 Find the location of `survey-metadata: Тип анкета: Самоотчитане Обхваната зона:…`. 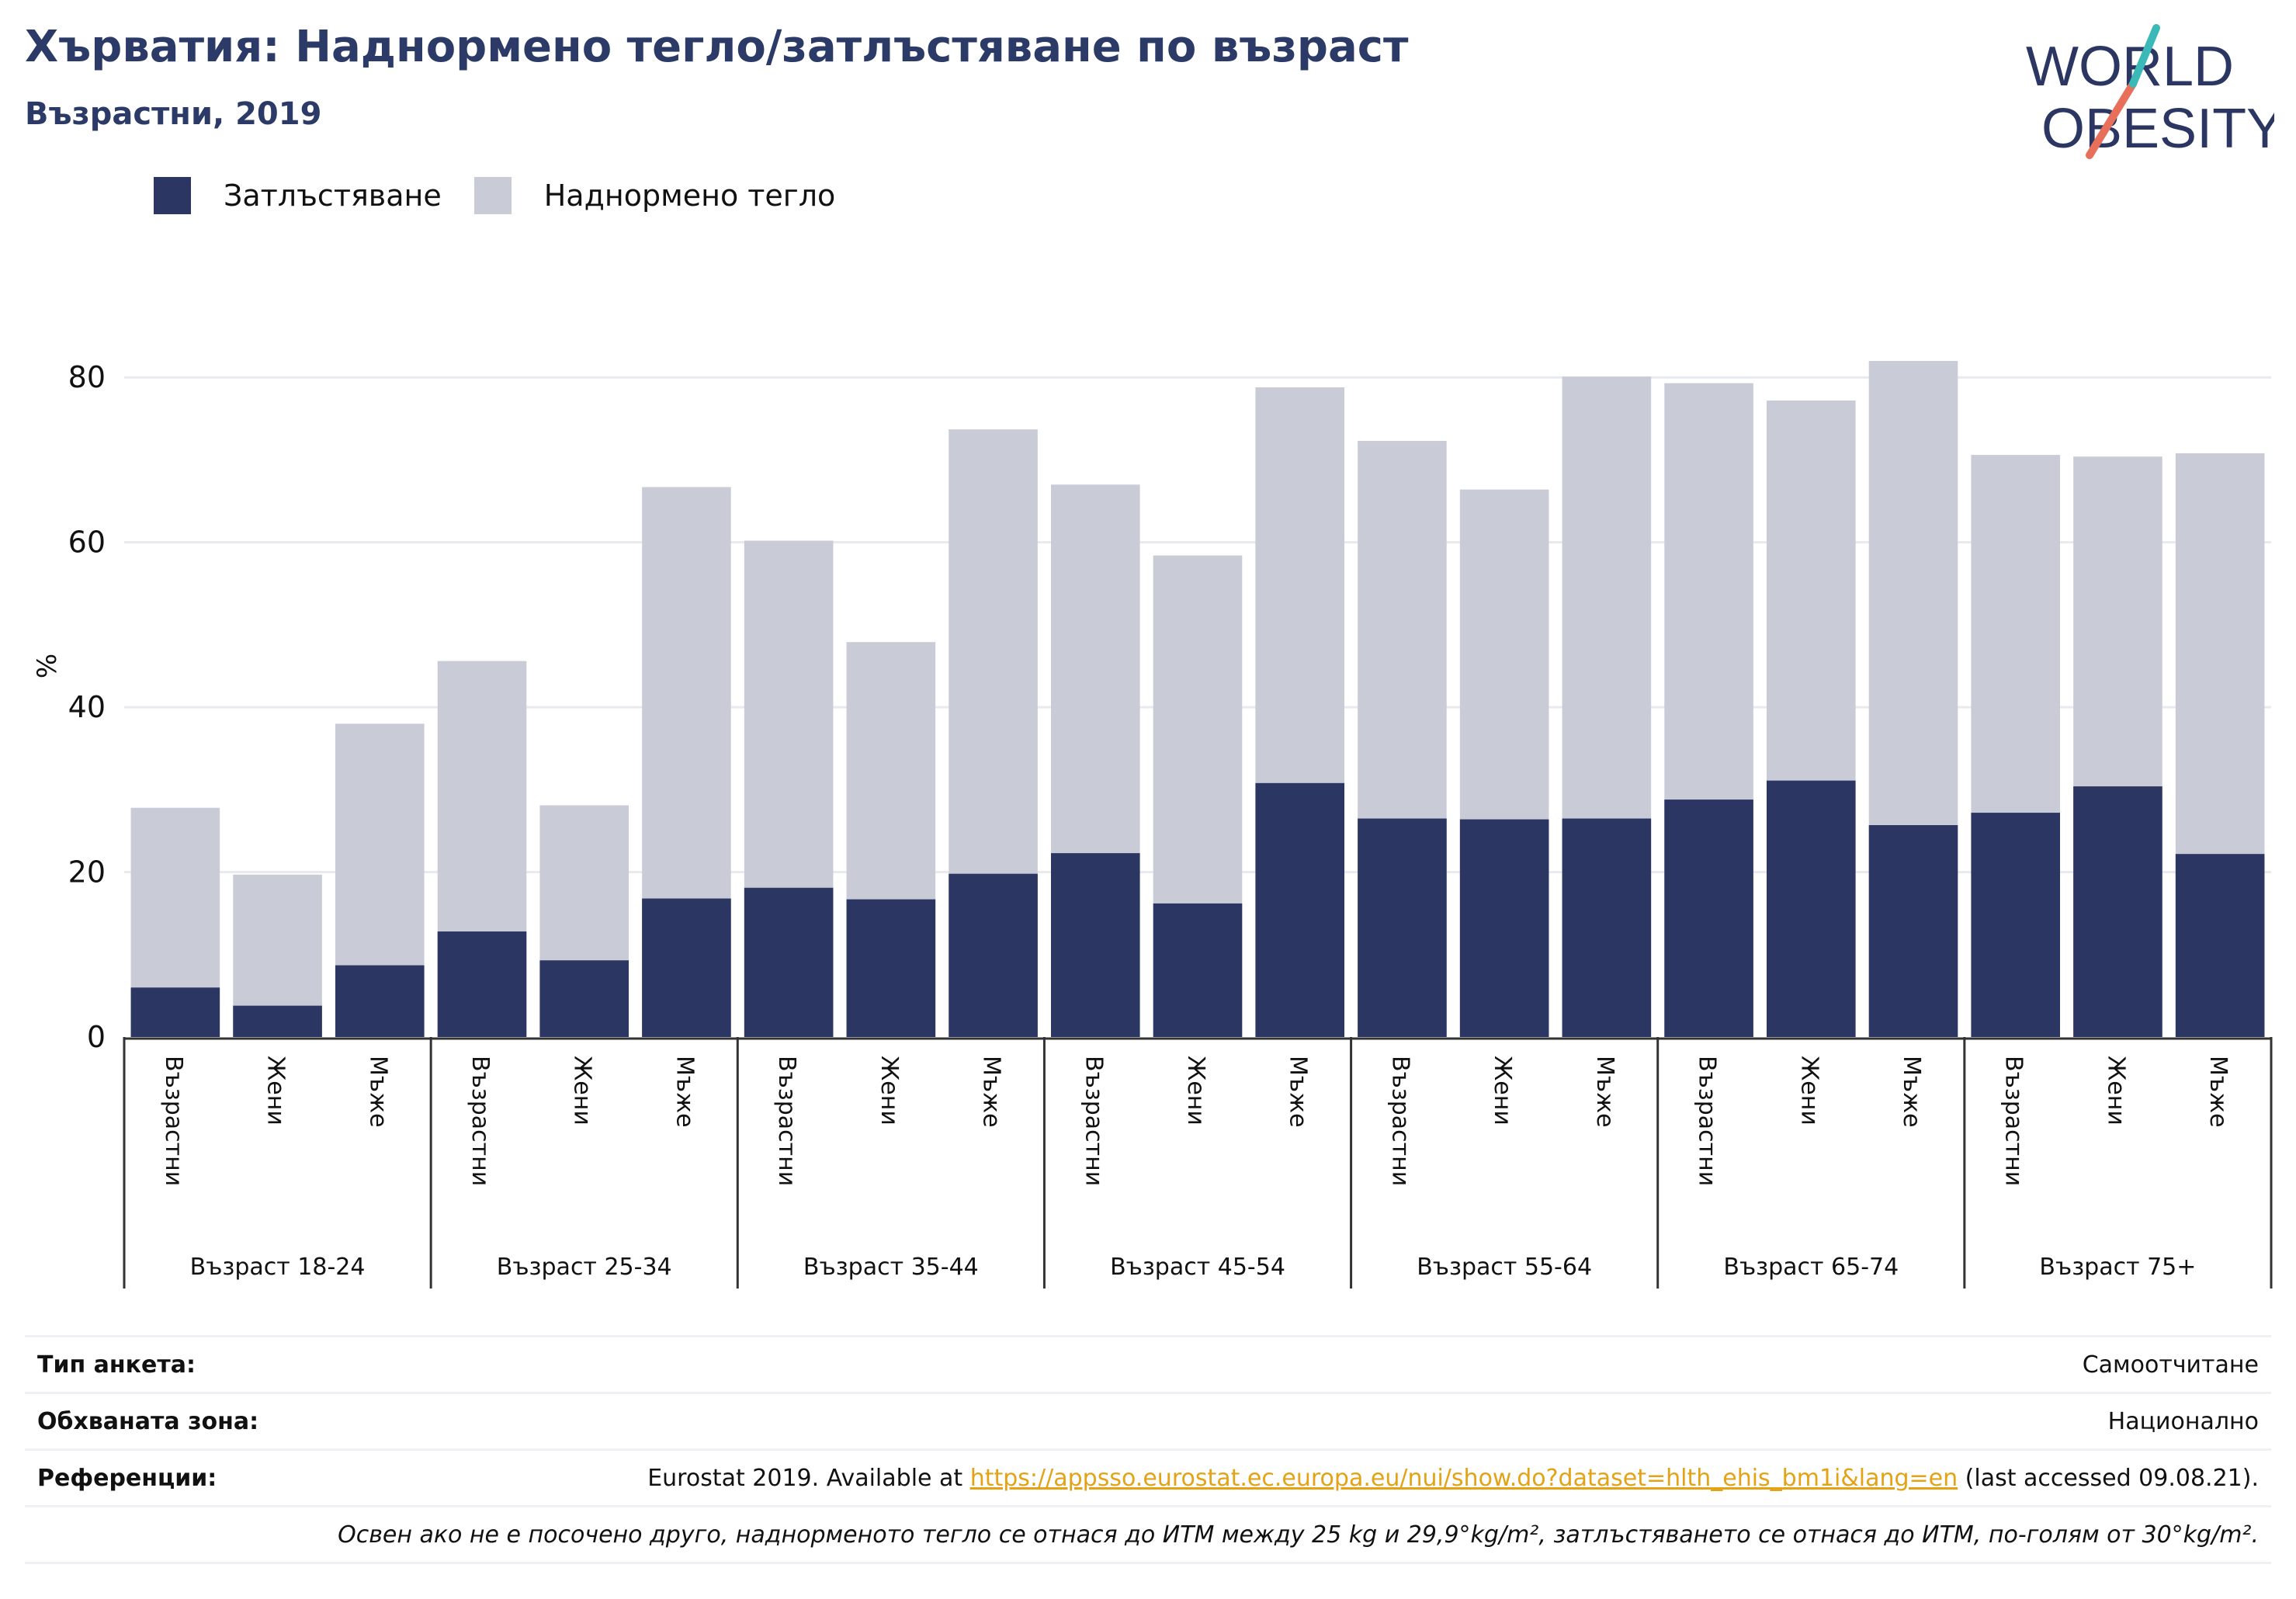

survey-metadata: Тип анкета: Самоотчитане Обхваната зона:… is located at coordinates (1148, 1449).